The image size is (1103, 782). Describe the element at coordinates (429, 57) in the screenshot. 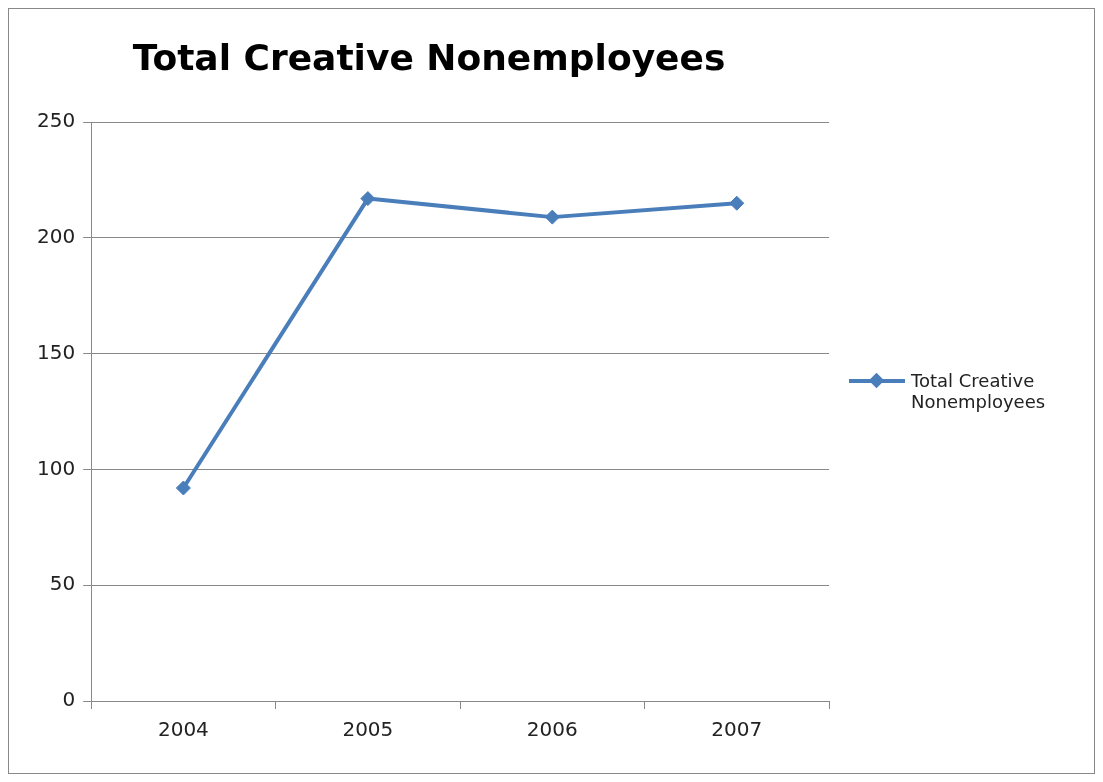

I see `chart-title: Total Creative Nonemployees` at that location.